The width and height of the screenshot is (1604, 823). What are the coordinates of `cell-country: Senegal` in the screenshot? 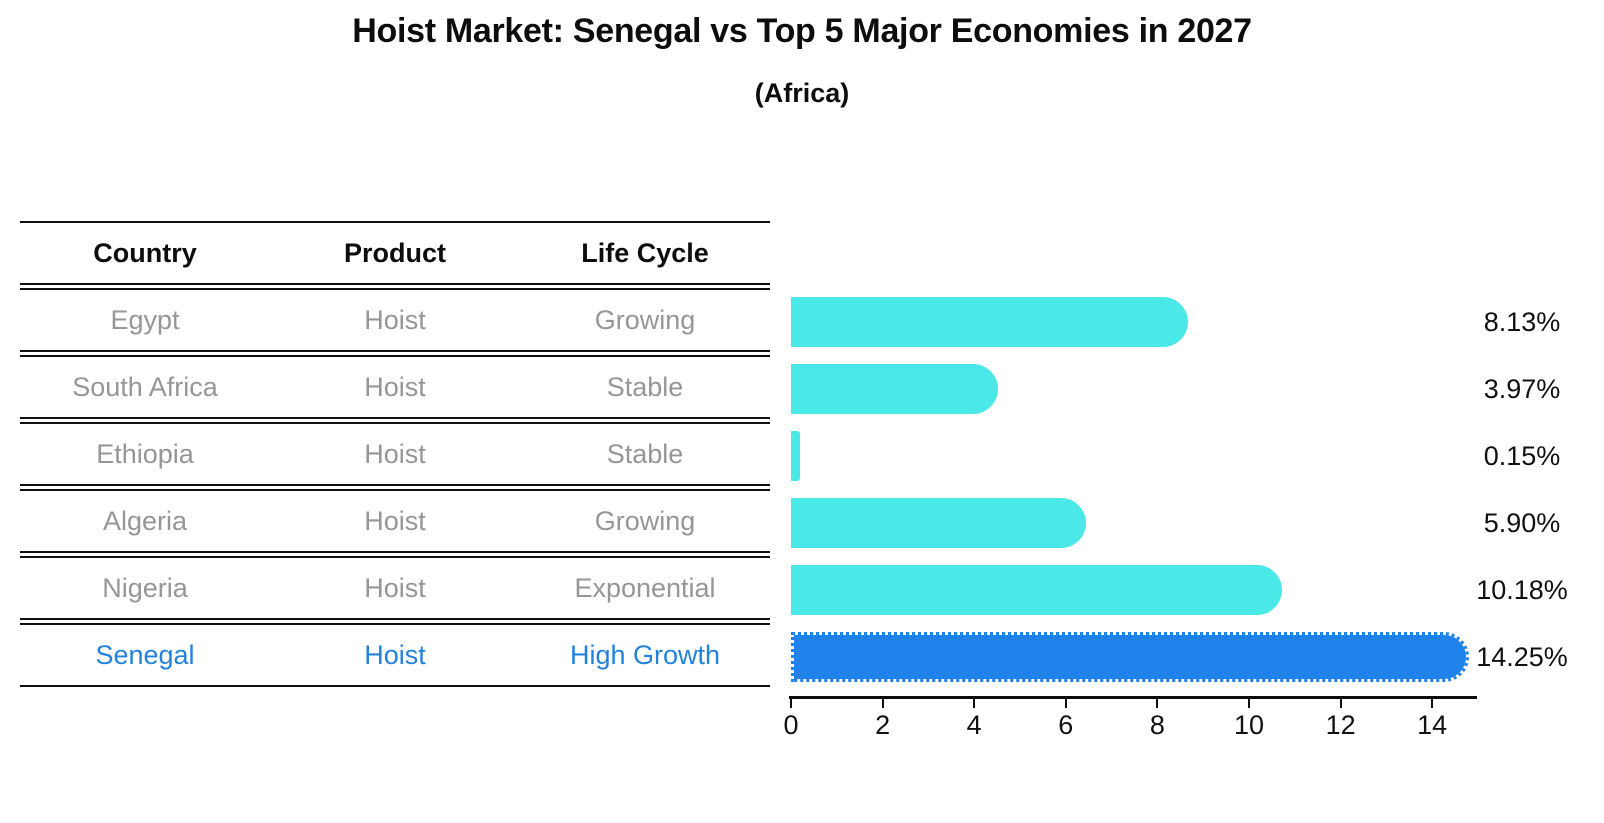 It's located at (145, 655).